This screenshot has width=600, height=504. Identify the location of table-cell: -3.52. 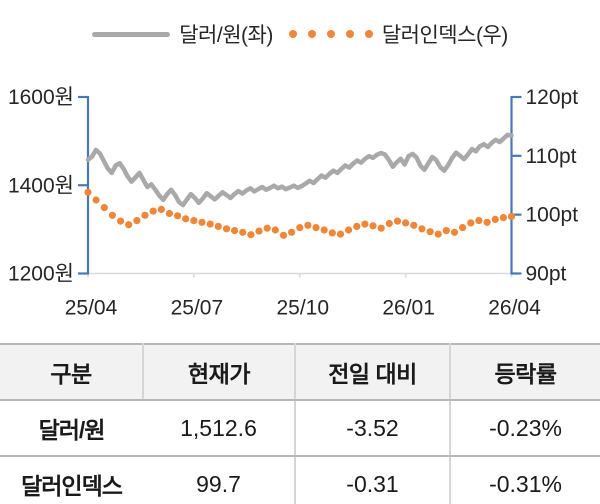
(372, 428).